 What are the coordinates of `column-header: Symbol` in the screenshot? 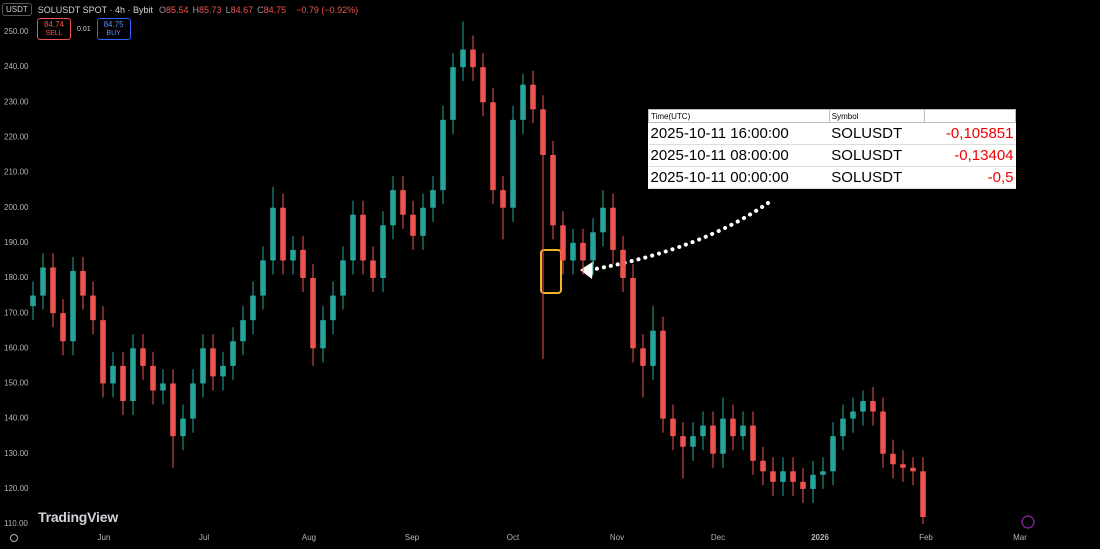 It's located at (876, 116).